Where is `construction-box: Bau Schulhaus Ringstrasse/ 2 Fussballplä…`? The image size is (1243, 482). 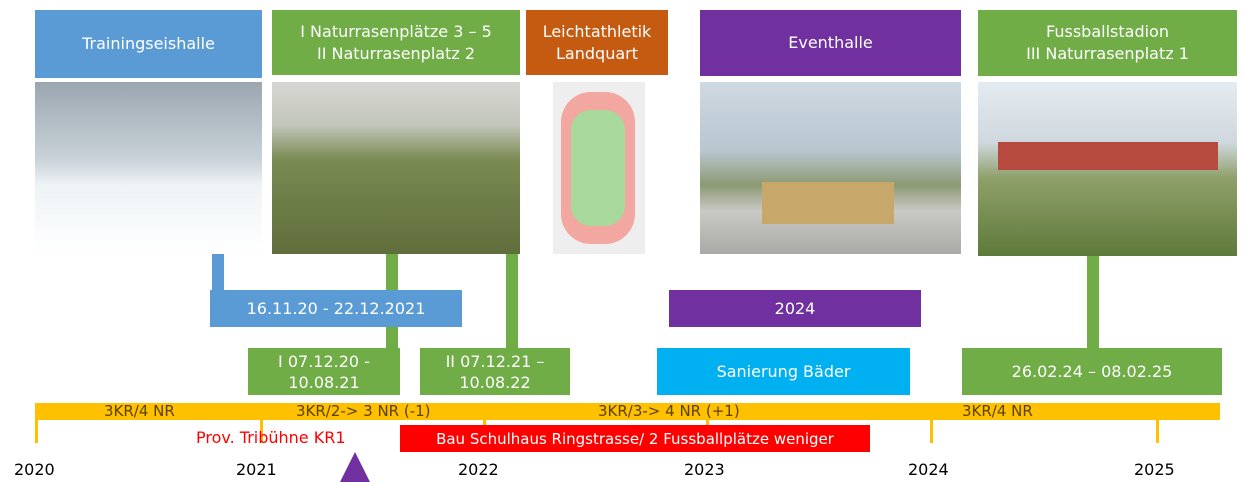
construction-box: Bau Schulhaus Ringstrasse/ 2 Fussballplä… is located at coordinates (635, 438).